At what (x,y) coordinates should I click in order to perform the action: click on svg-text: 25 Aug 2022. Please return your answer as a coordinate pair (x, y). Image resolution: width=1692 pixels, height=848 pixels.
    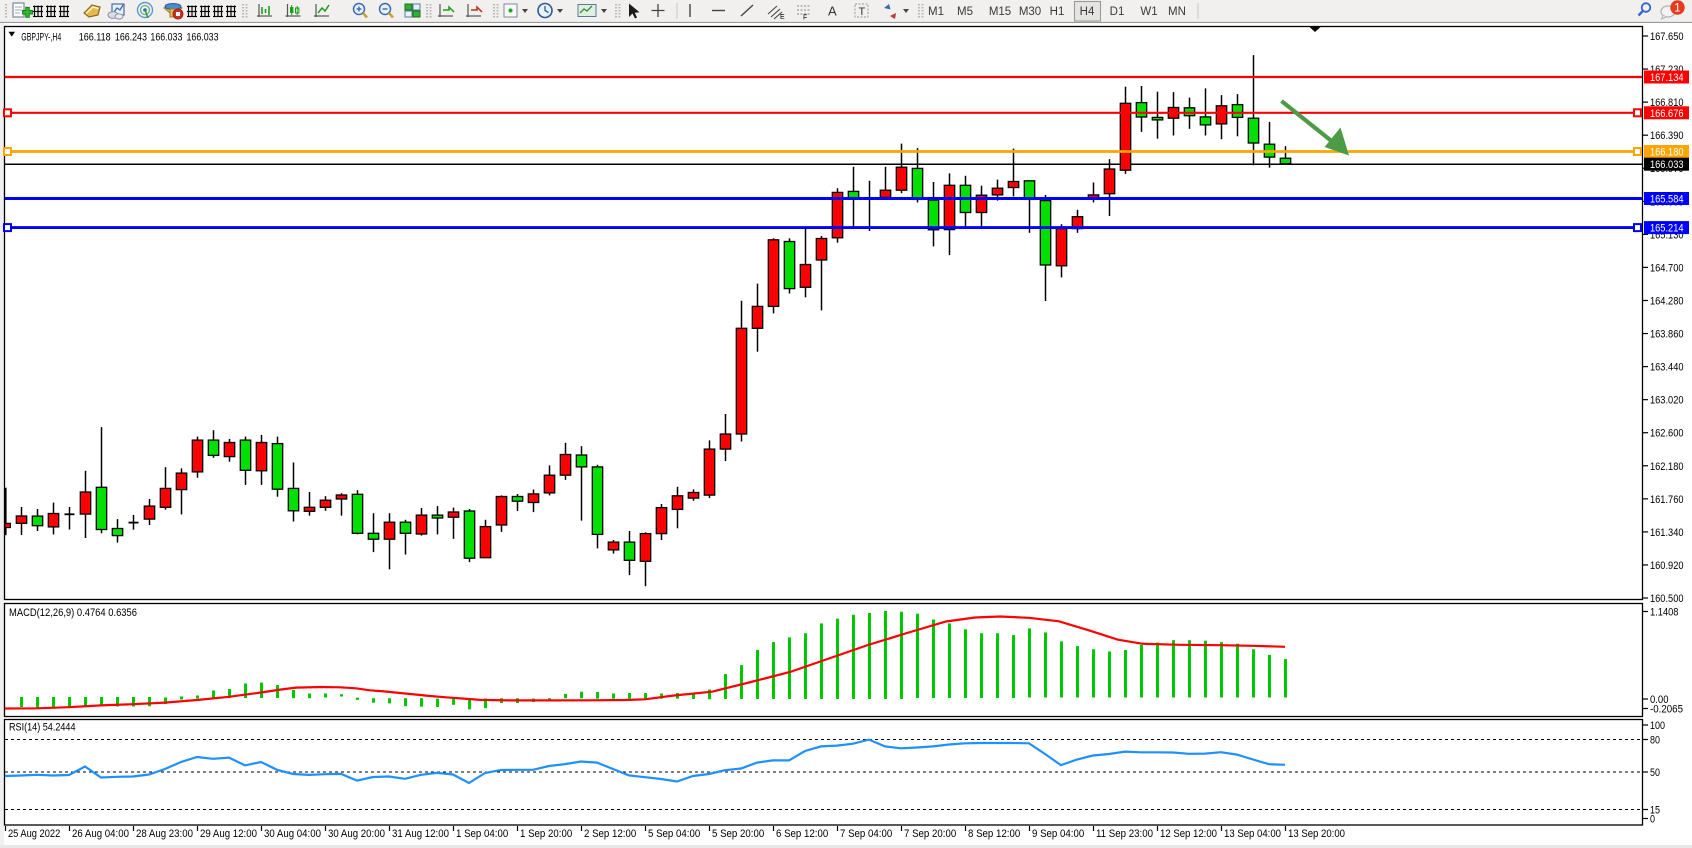
    Looking at the image, I should click on (34, 834).